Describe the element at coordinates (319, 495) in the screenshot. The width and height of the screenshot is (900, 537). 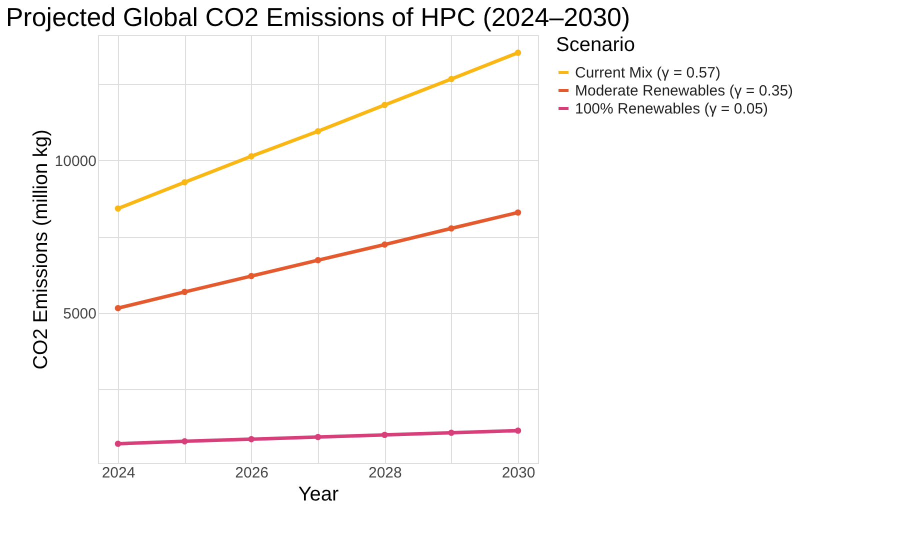
I see `x-axis-title: Year` at that location.